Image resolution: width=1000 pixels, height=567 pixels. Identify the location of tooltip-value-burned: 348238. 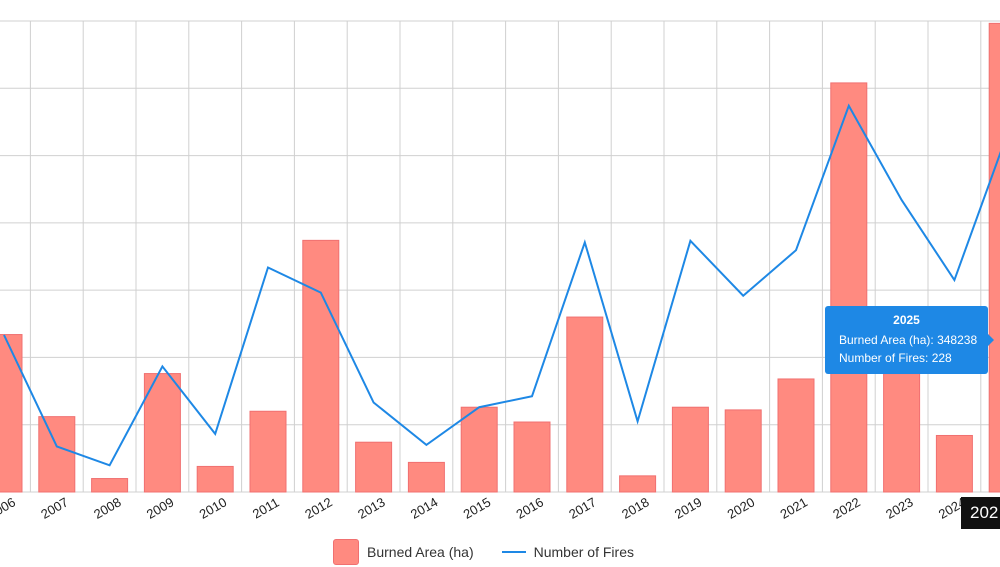
(957, 340).